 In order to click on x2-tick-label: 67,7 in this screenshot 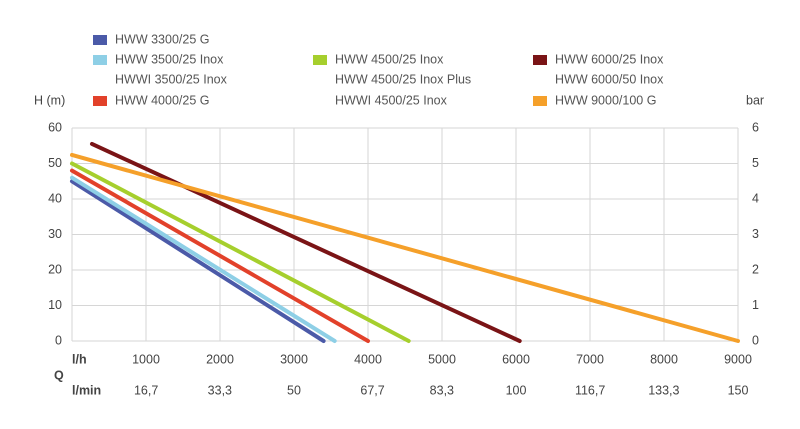, I will do `click(372, 390)`.